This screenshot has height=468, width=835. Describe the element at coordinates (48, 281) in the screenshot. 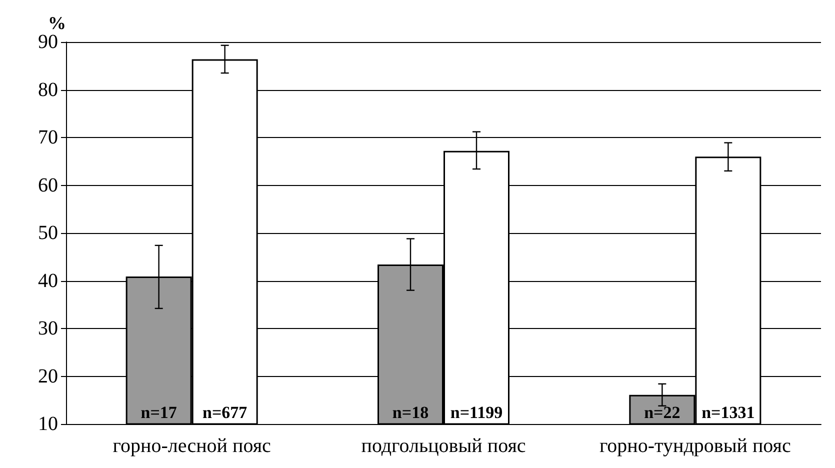

I see `y-tick-label: 40` at that location.